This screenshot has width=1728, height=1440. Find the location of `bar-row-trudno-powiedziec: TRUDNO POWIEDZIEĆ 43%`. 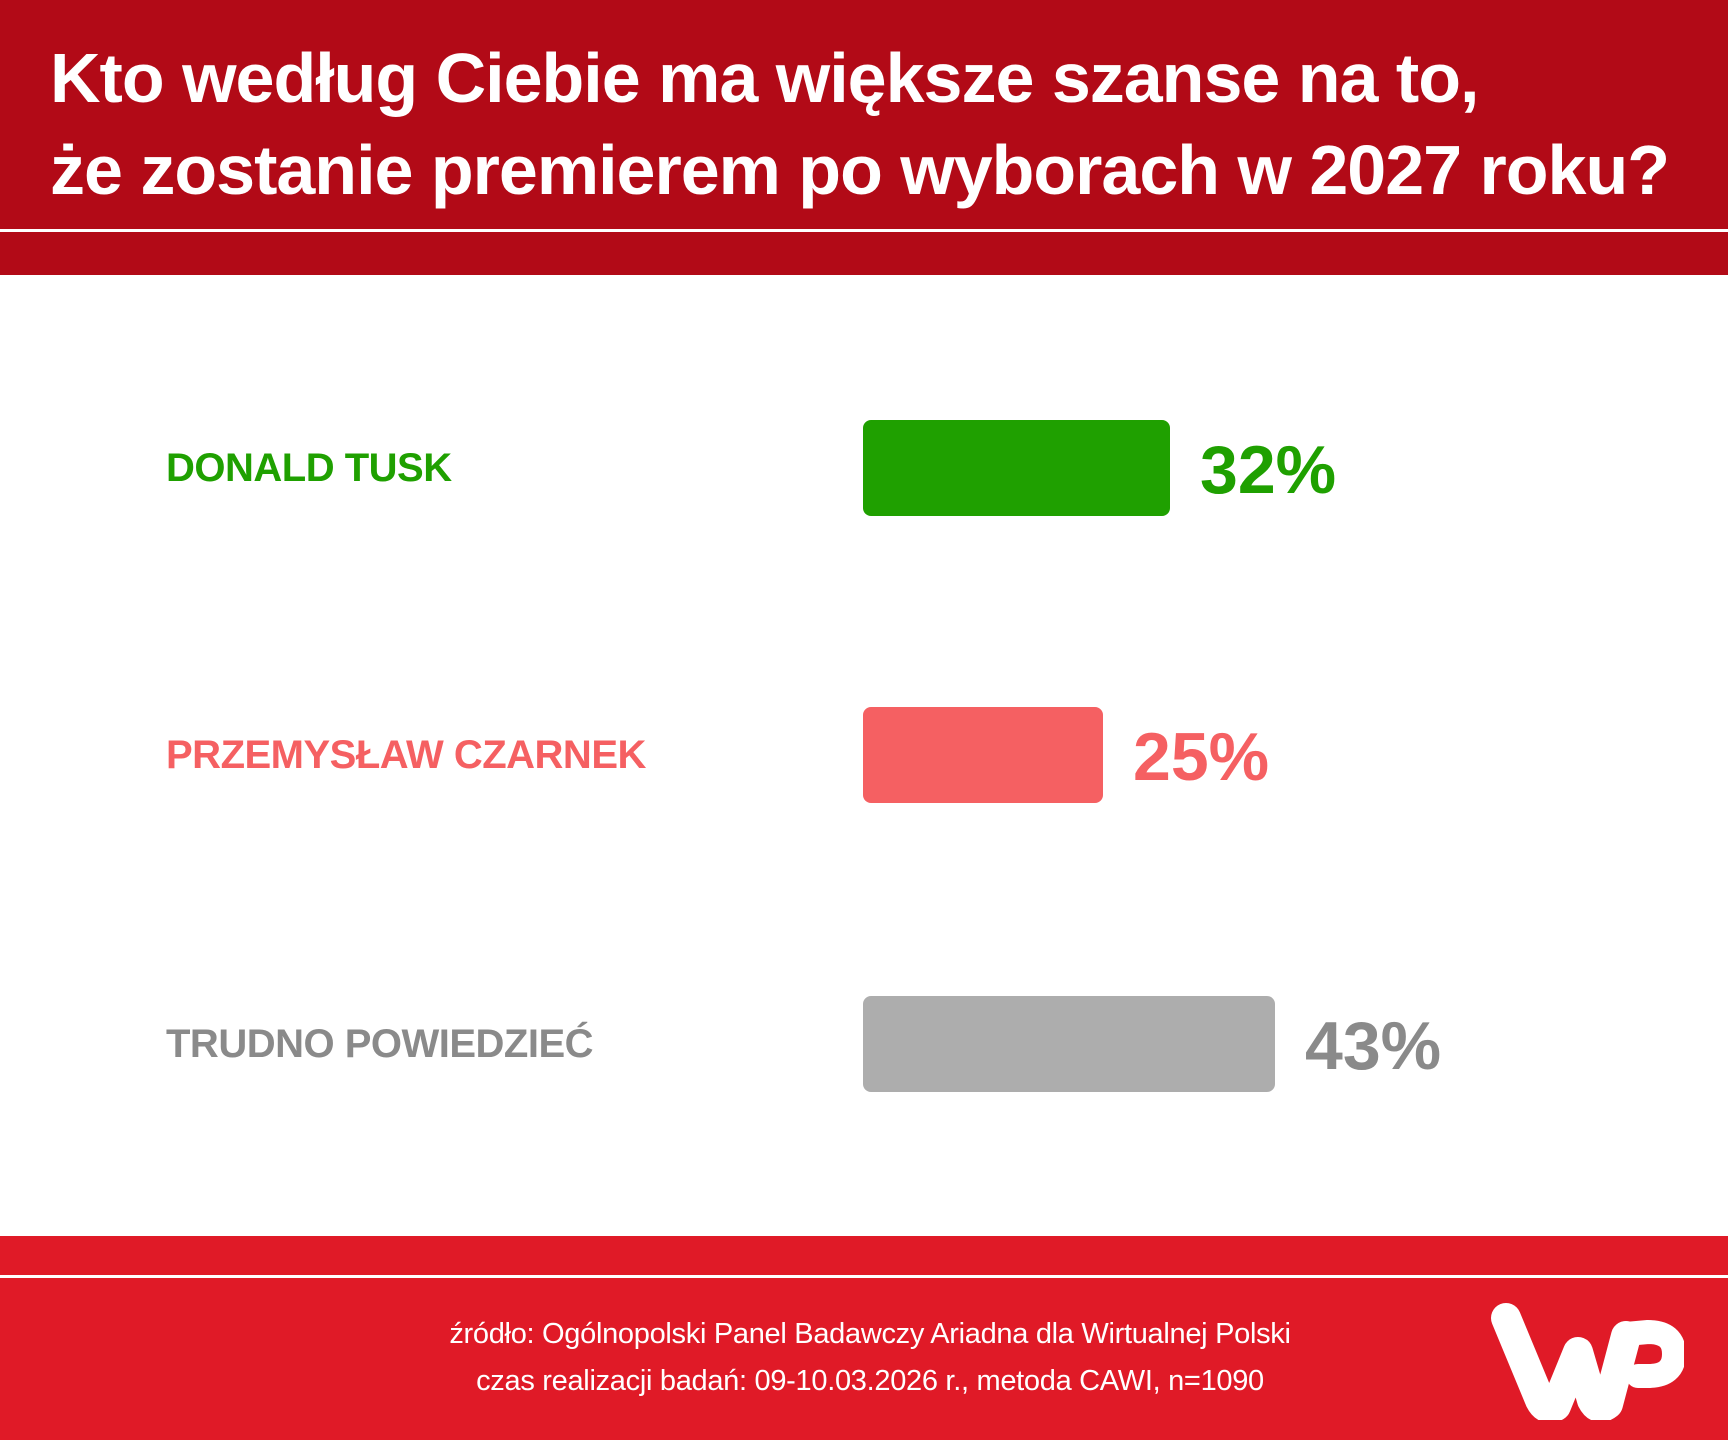

bar-row-trudno-powiedziec: TRUDNO POWIEDZIEĆ 43% is located at coordinates (864, 1044).